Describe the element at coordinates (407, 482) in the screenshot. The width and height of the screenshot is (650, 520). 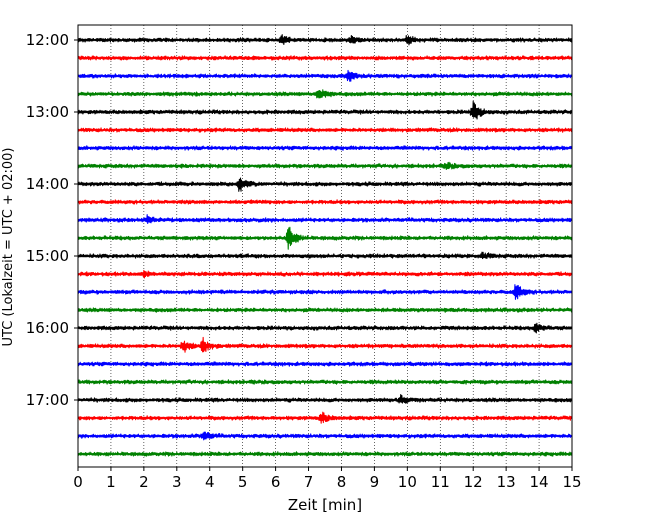
I see `x-tick-label: 10` at that location.